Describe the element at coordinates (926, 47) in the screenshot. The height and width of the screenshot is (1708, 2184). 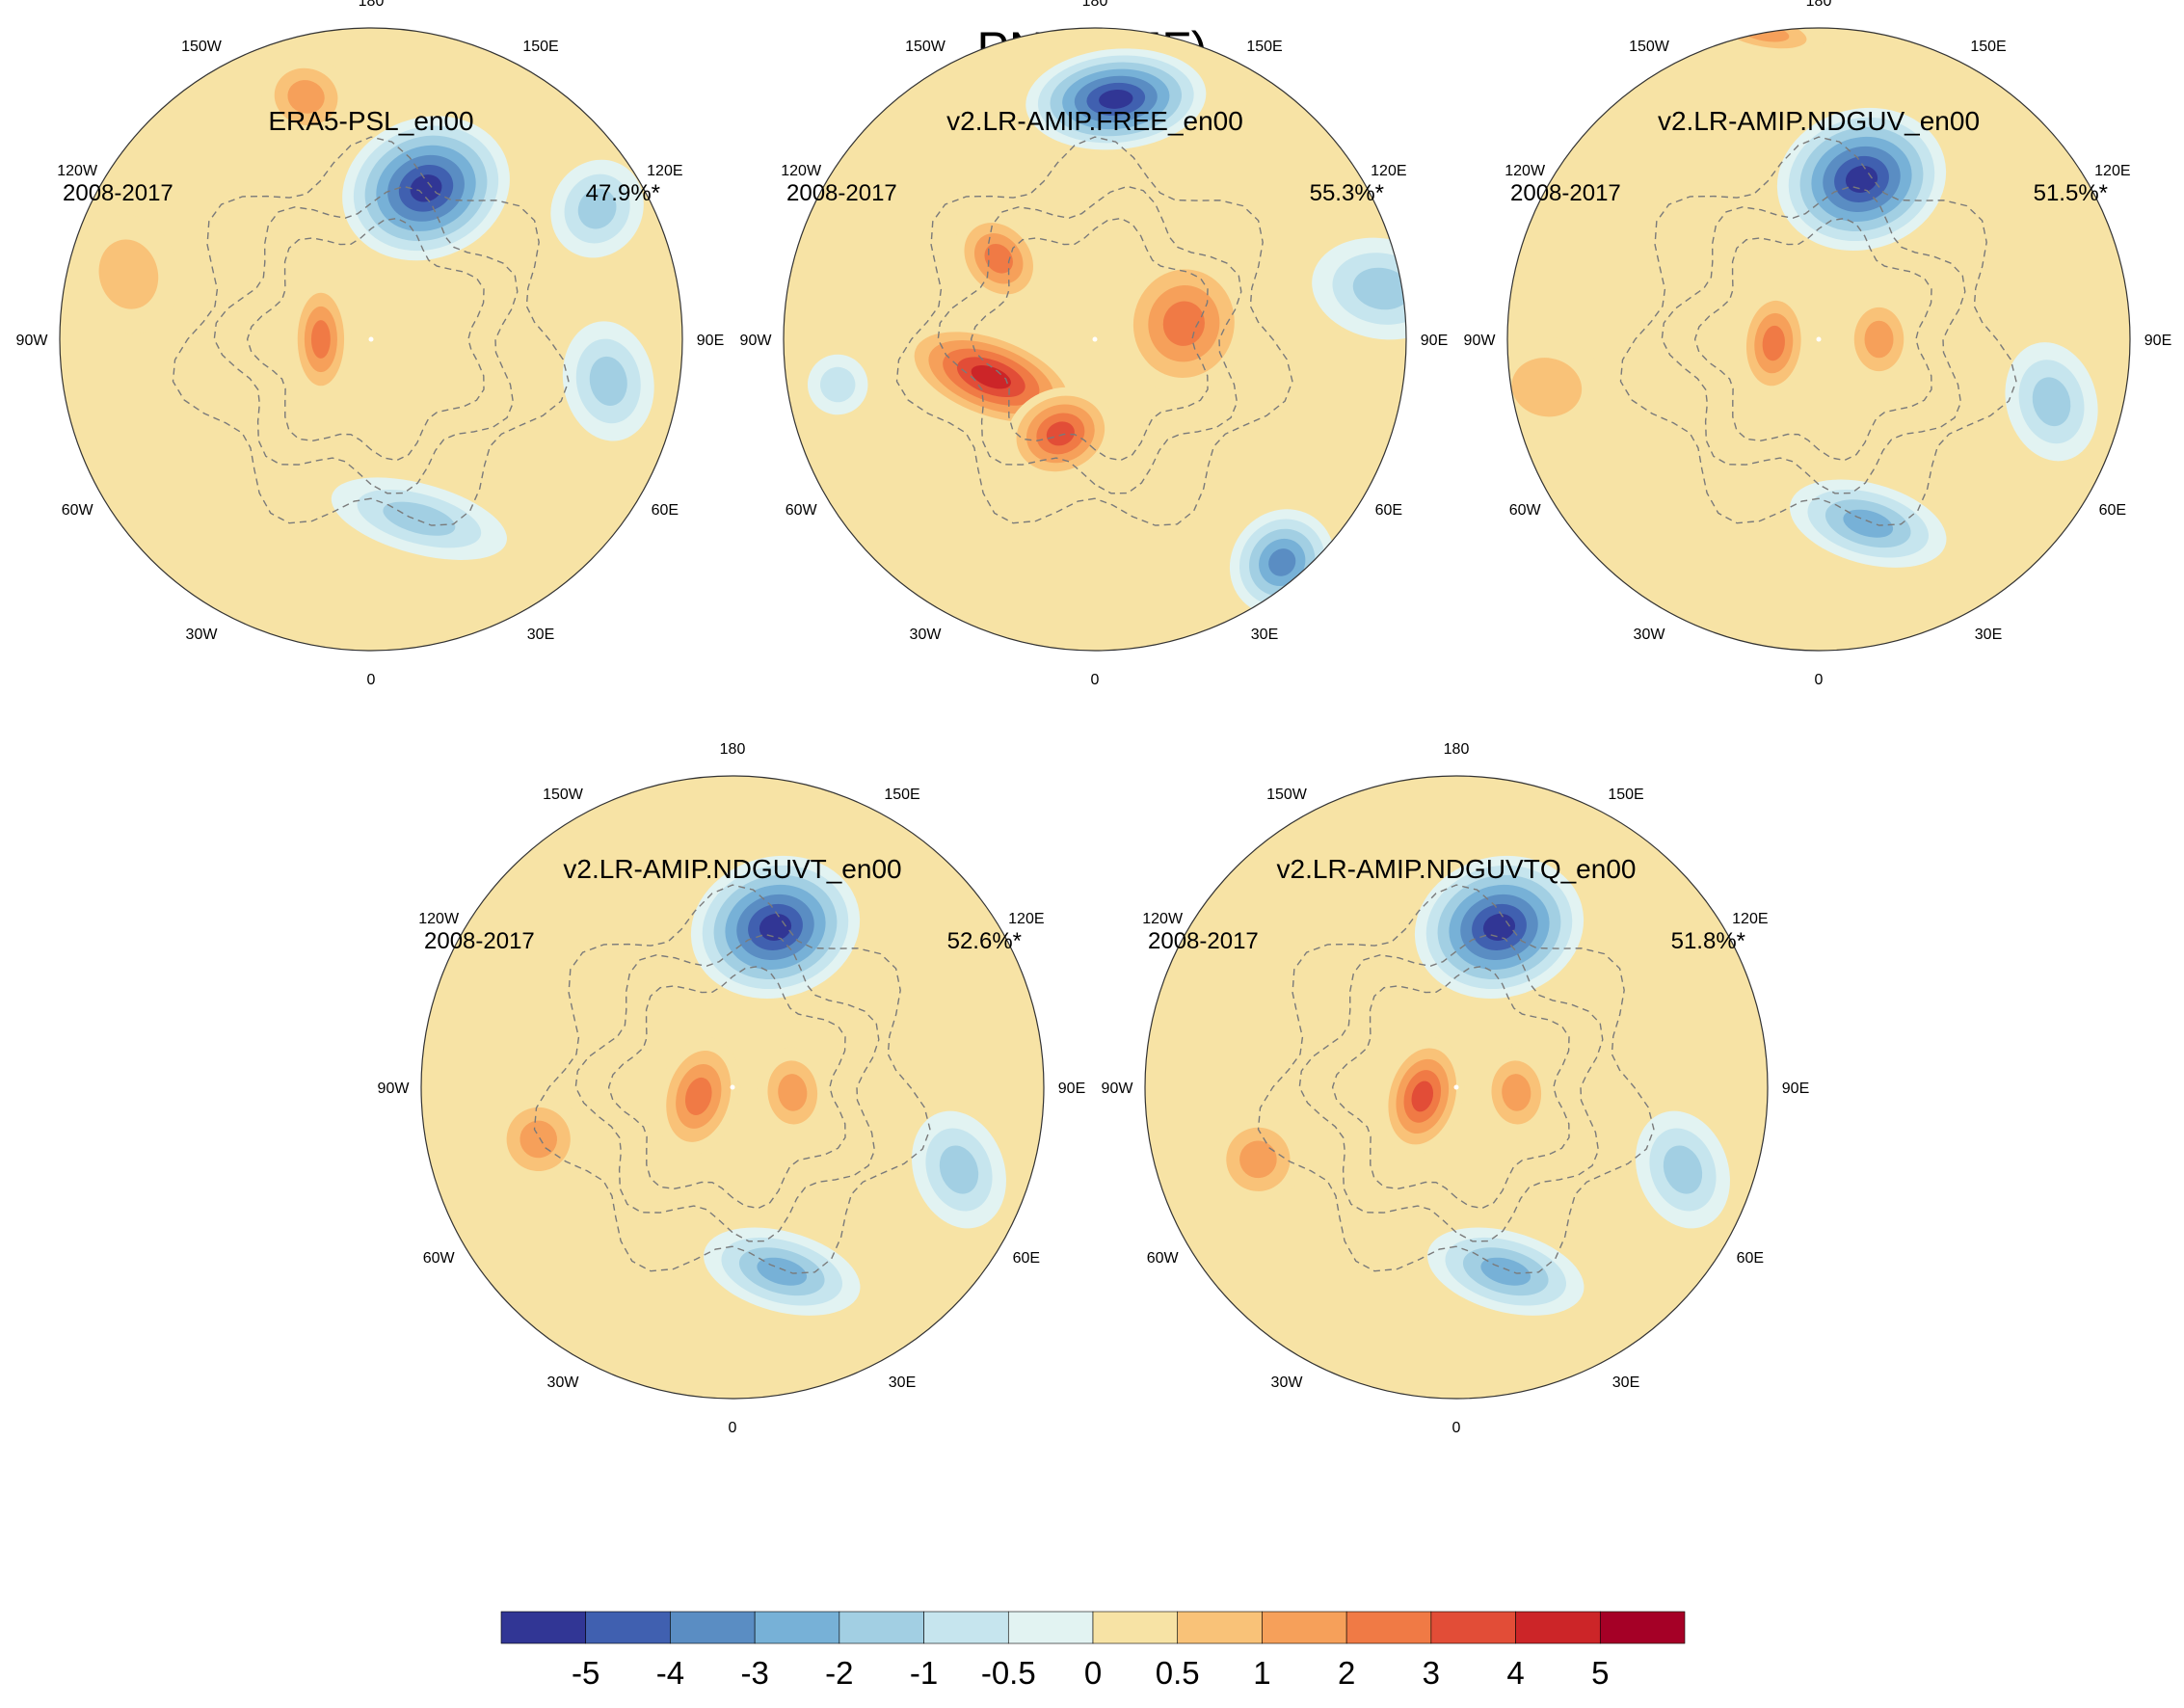
I see `longitude-label: 150W` at that location.